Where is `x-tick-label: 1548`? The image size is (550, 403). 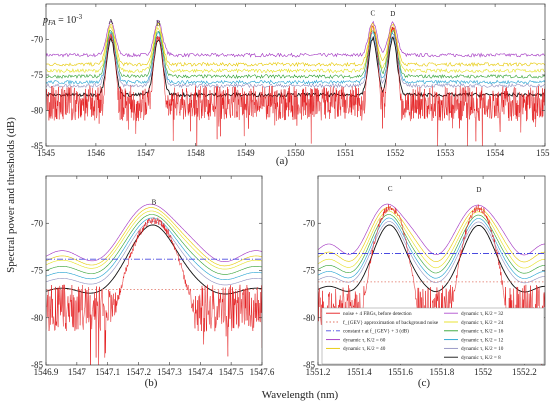
x-tick-label: 1548 is located at coordinates (196, 153).